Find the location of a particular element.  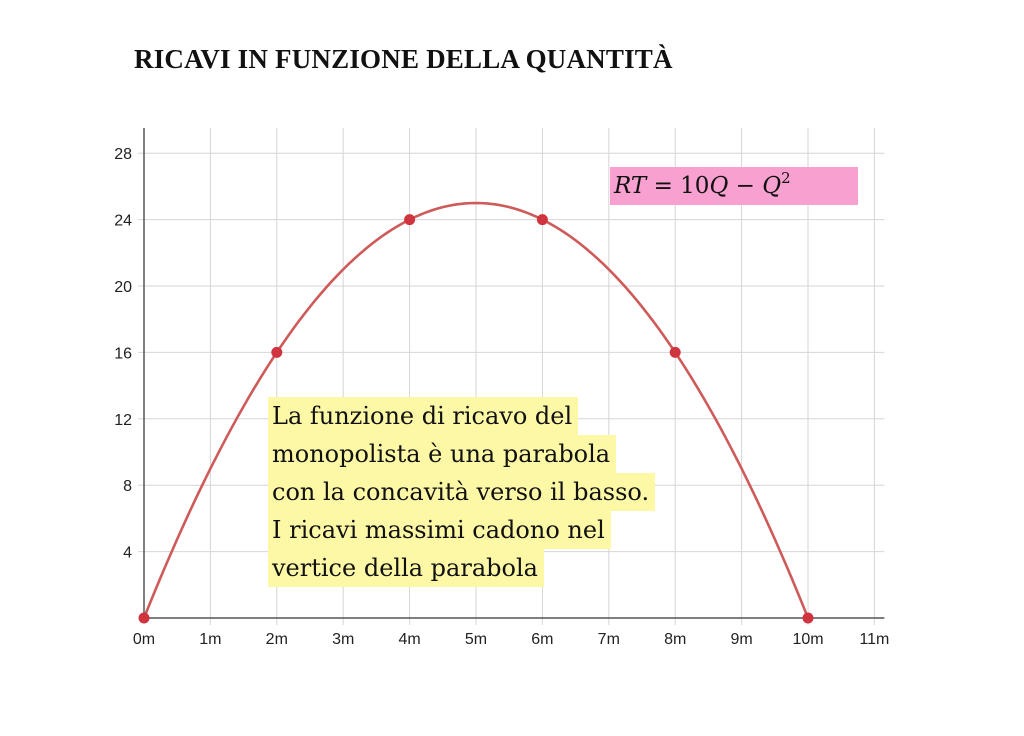

x-tick-label: 5m is located at coordinates (476, 639).